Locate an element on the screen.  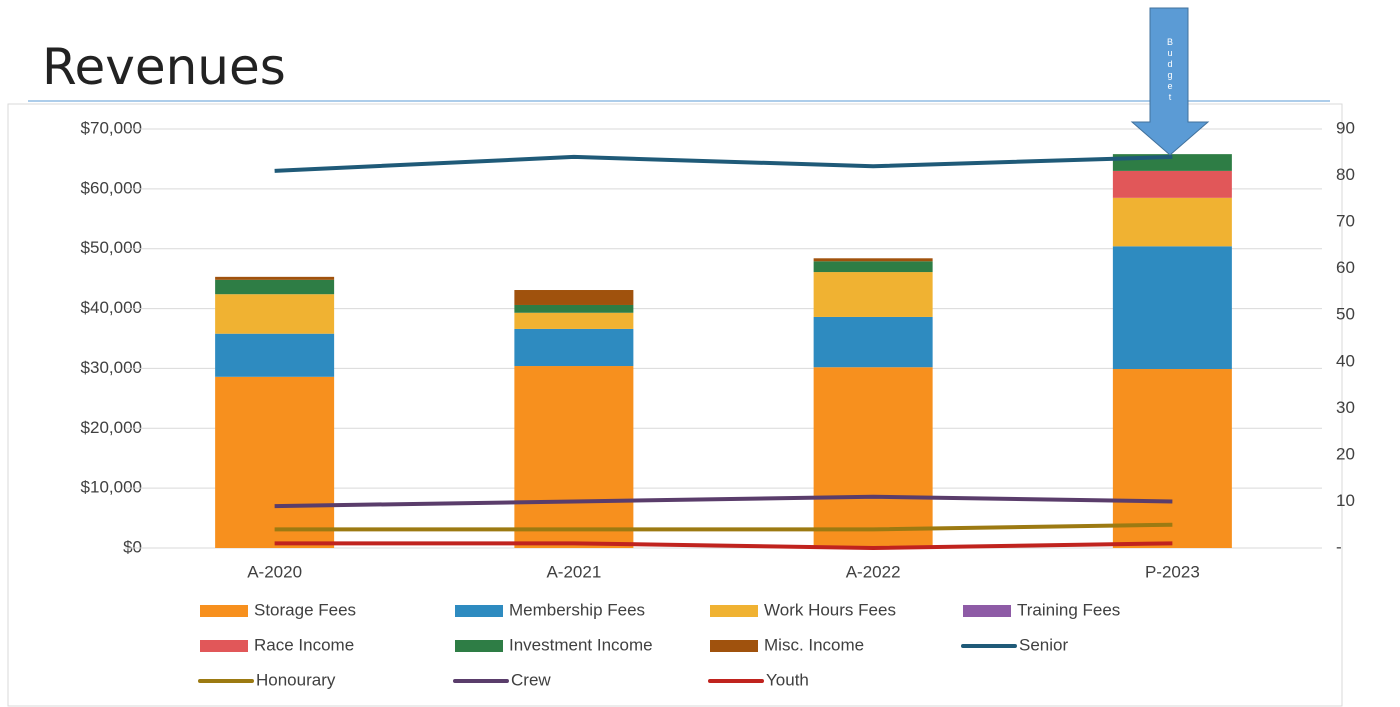
y-tick-label: $50,000 is located at coordinates (111, 247).